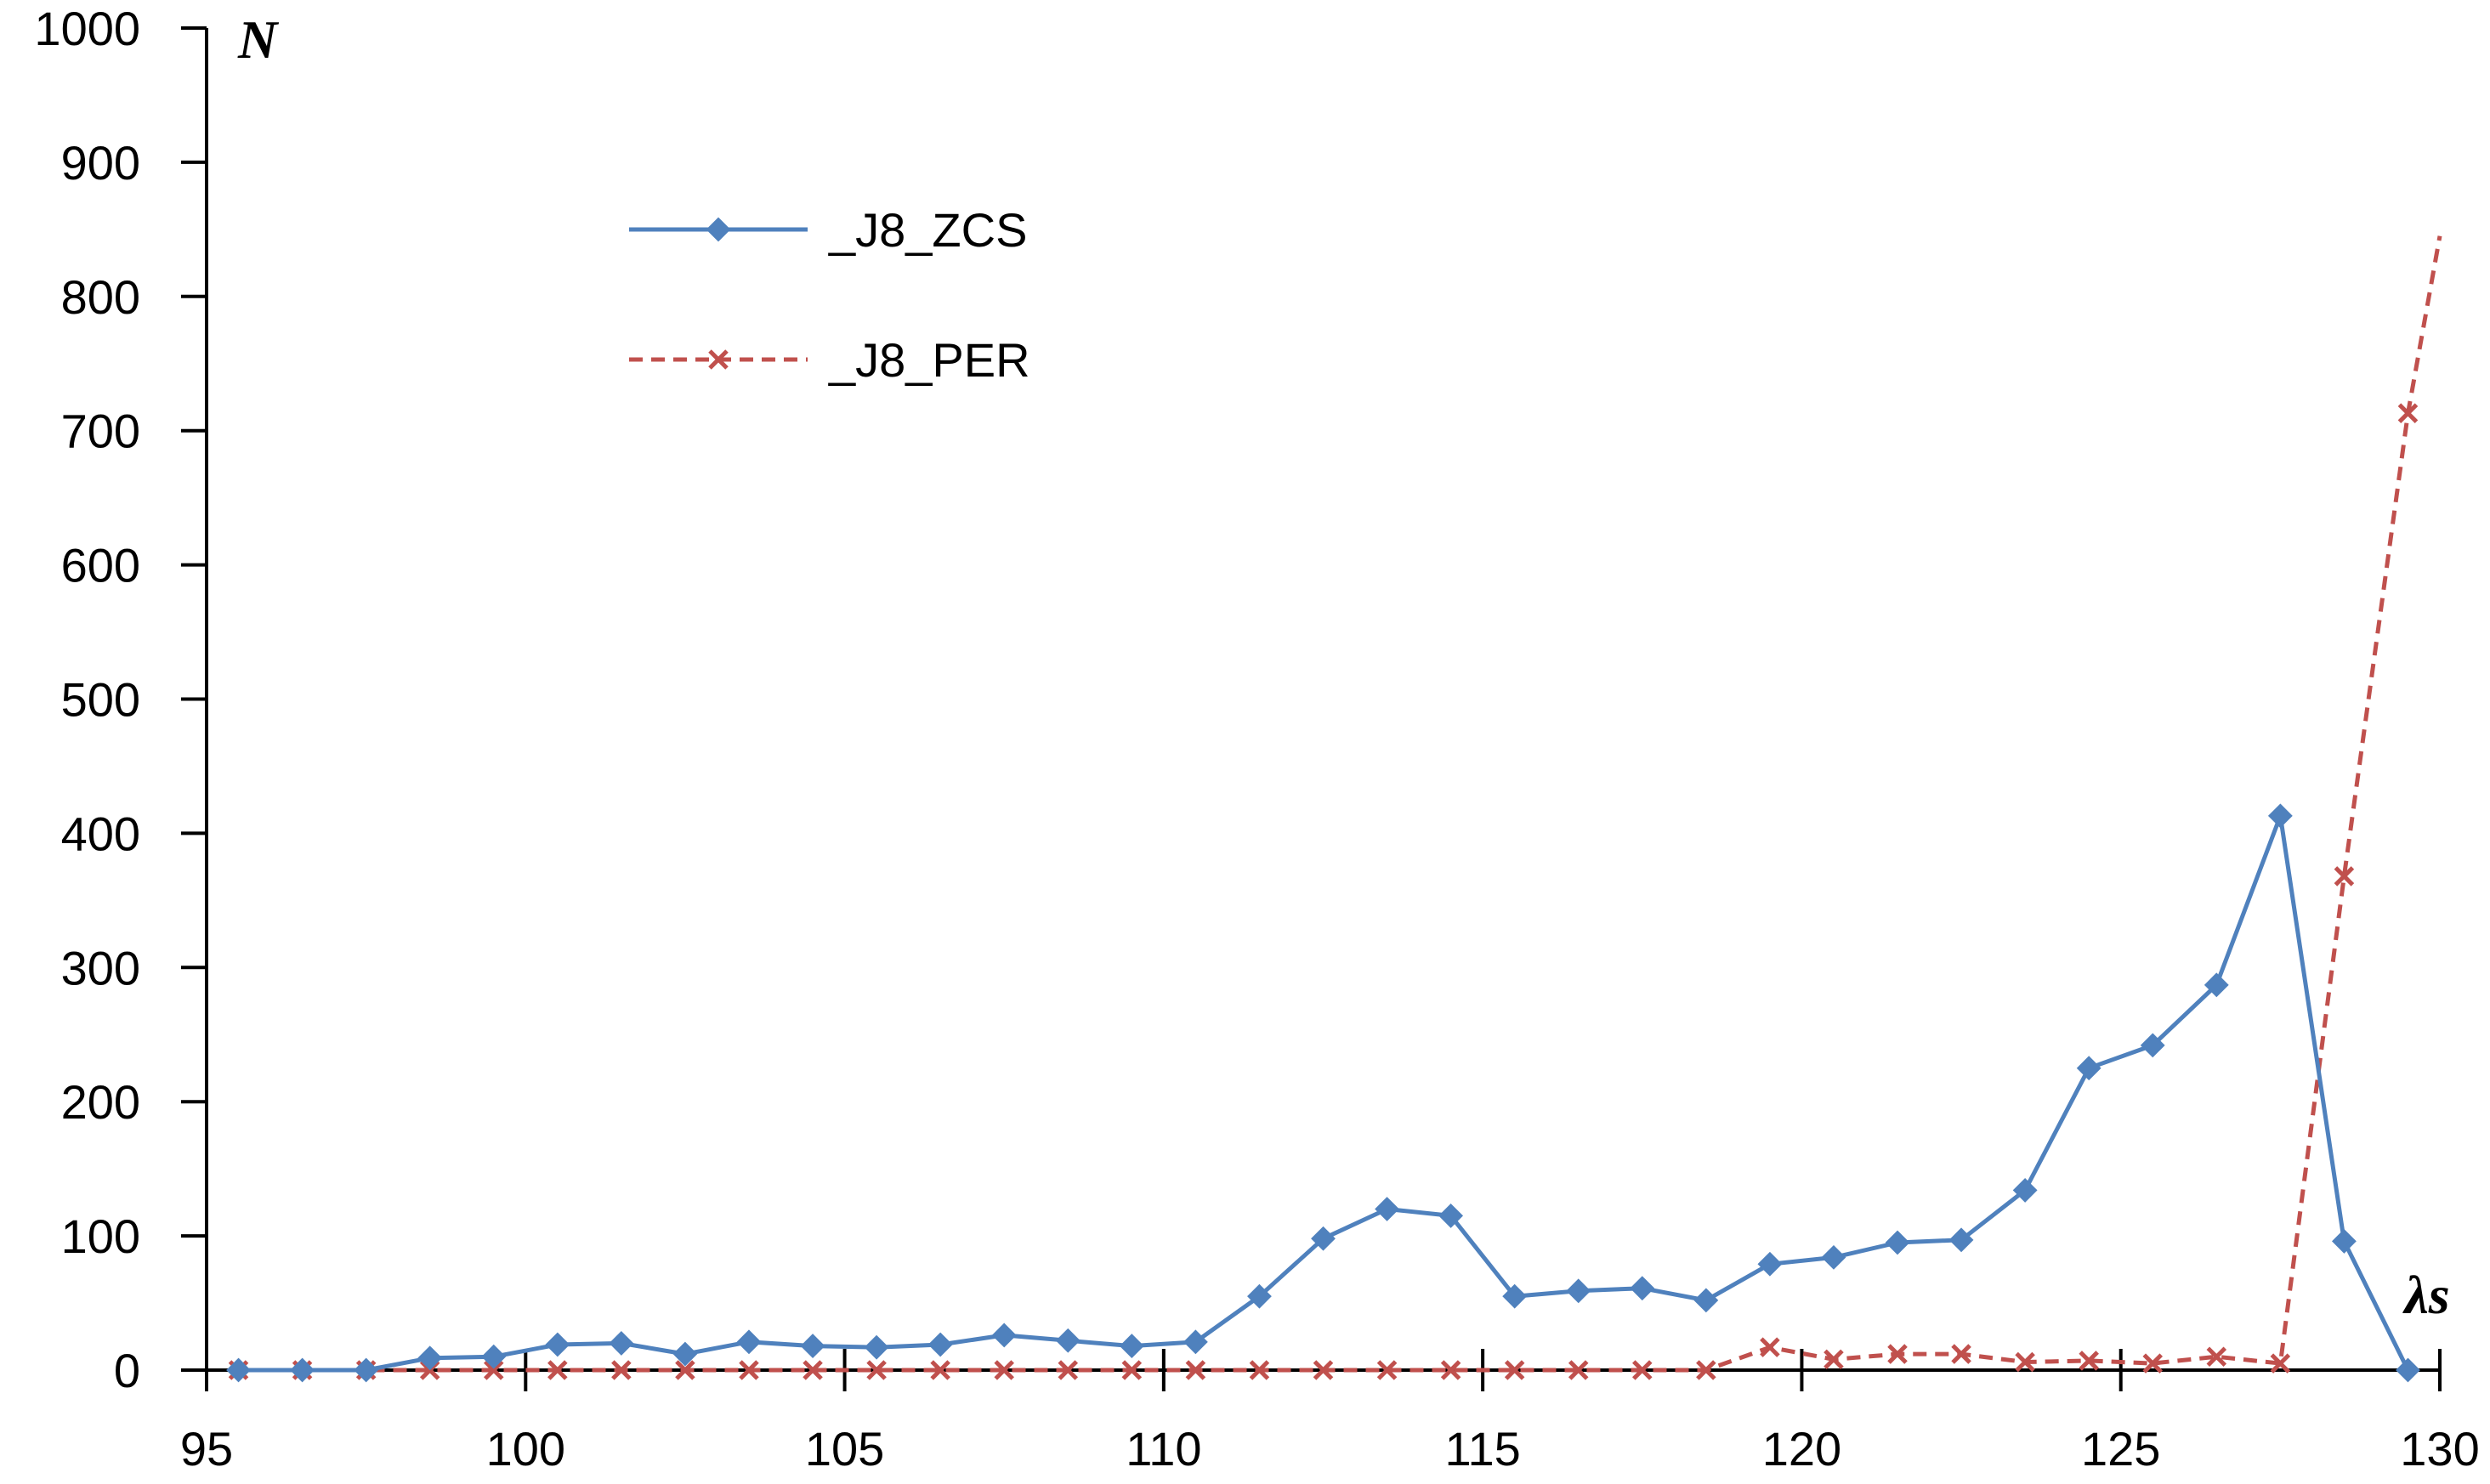 This screenshot has height=1484, width=2490. I want to click on y-axis-ticks: 0 100 200 300 400 500 600 700 800 900 1000, so click(120, 699).